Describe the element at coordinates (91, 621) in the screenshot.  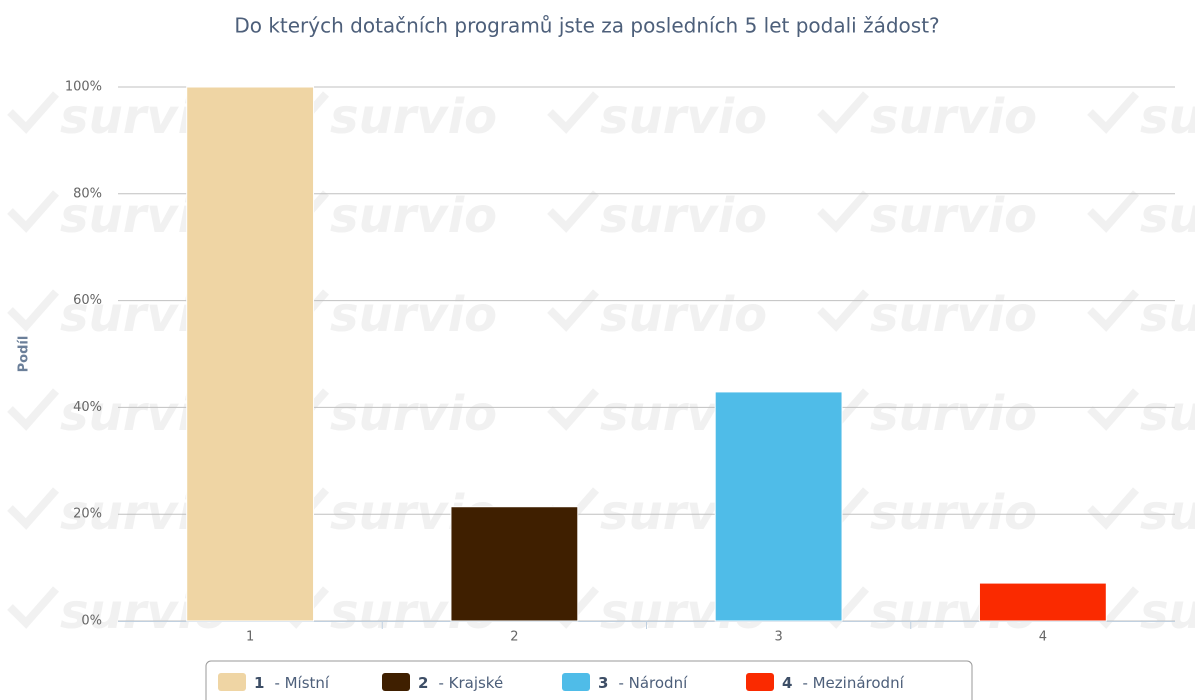
I see `y-tick-label: 0%` at that location.